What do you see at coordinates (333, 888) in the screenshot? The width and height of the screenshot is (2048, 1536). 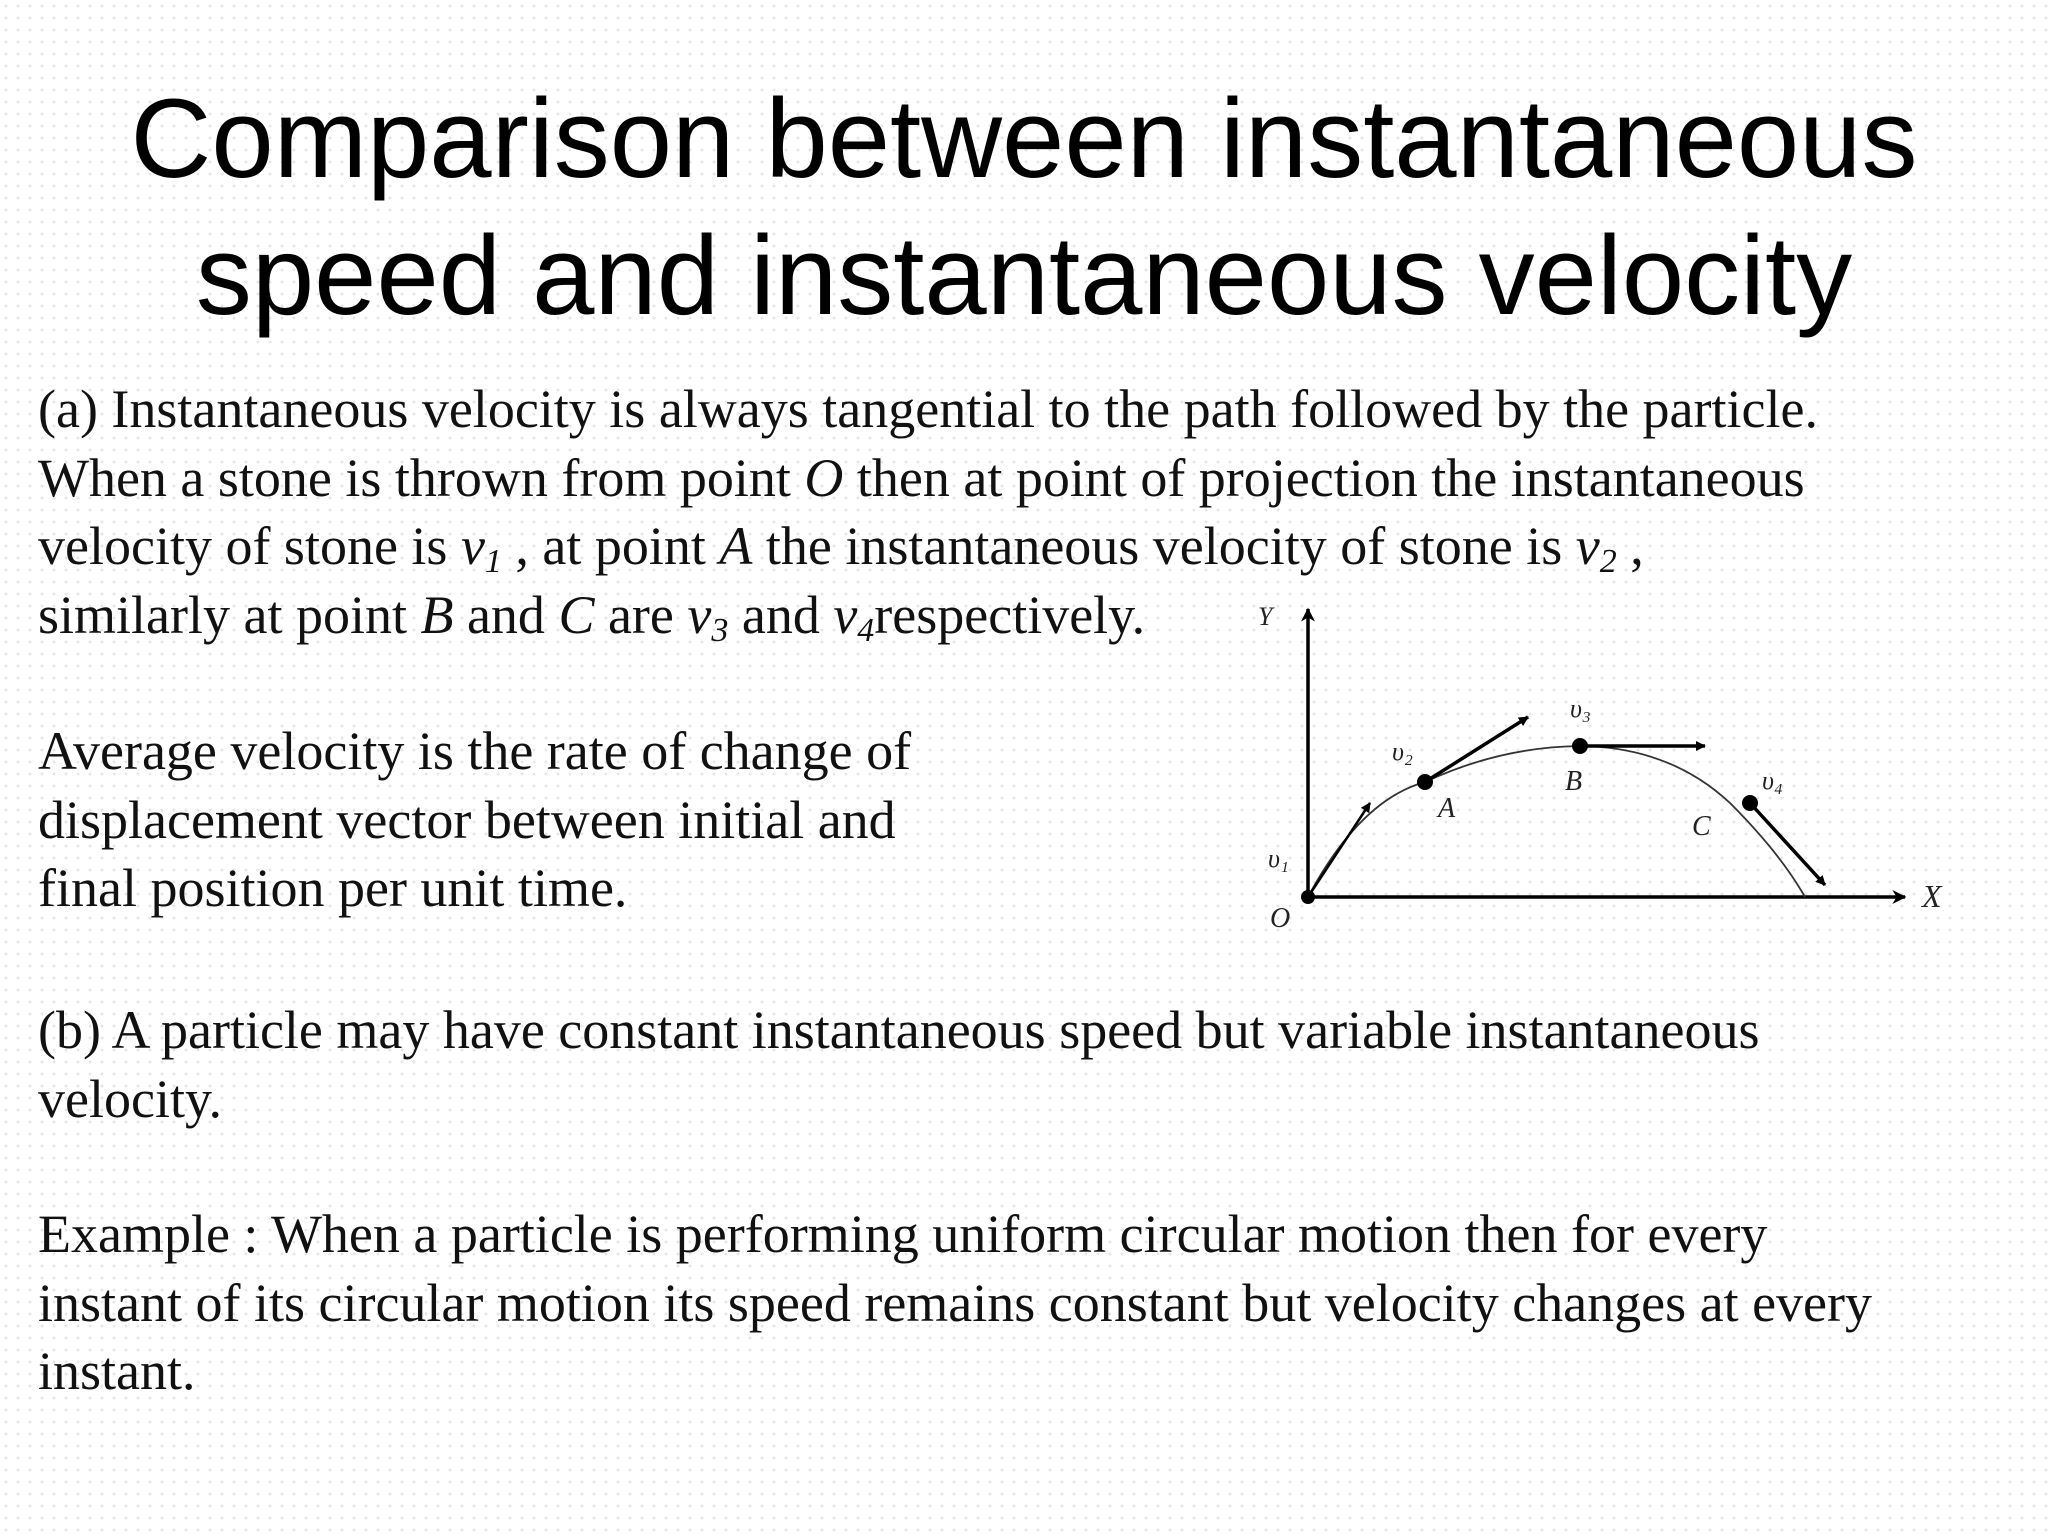 I see `avg-line-3: final position per unit time.` at bounding box center [333, 888].